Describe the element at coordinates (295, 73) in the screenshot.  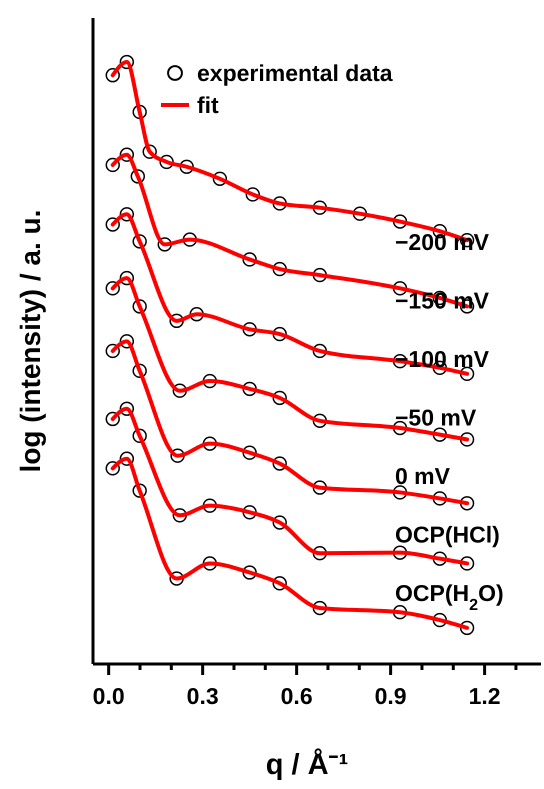
I see `legend-label: experimental data` at that location.